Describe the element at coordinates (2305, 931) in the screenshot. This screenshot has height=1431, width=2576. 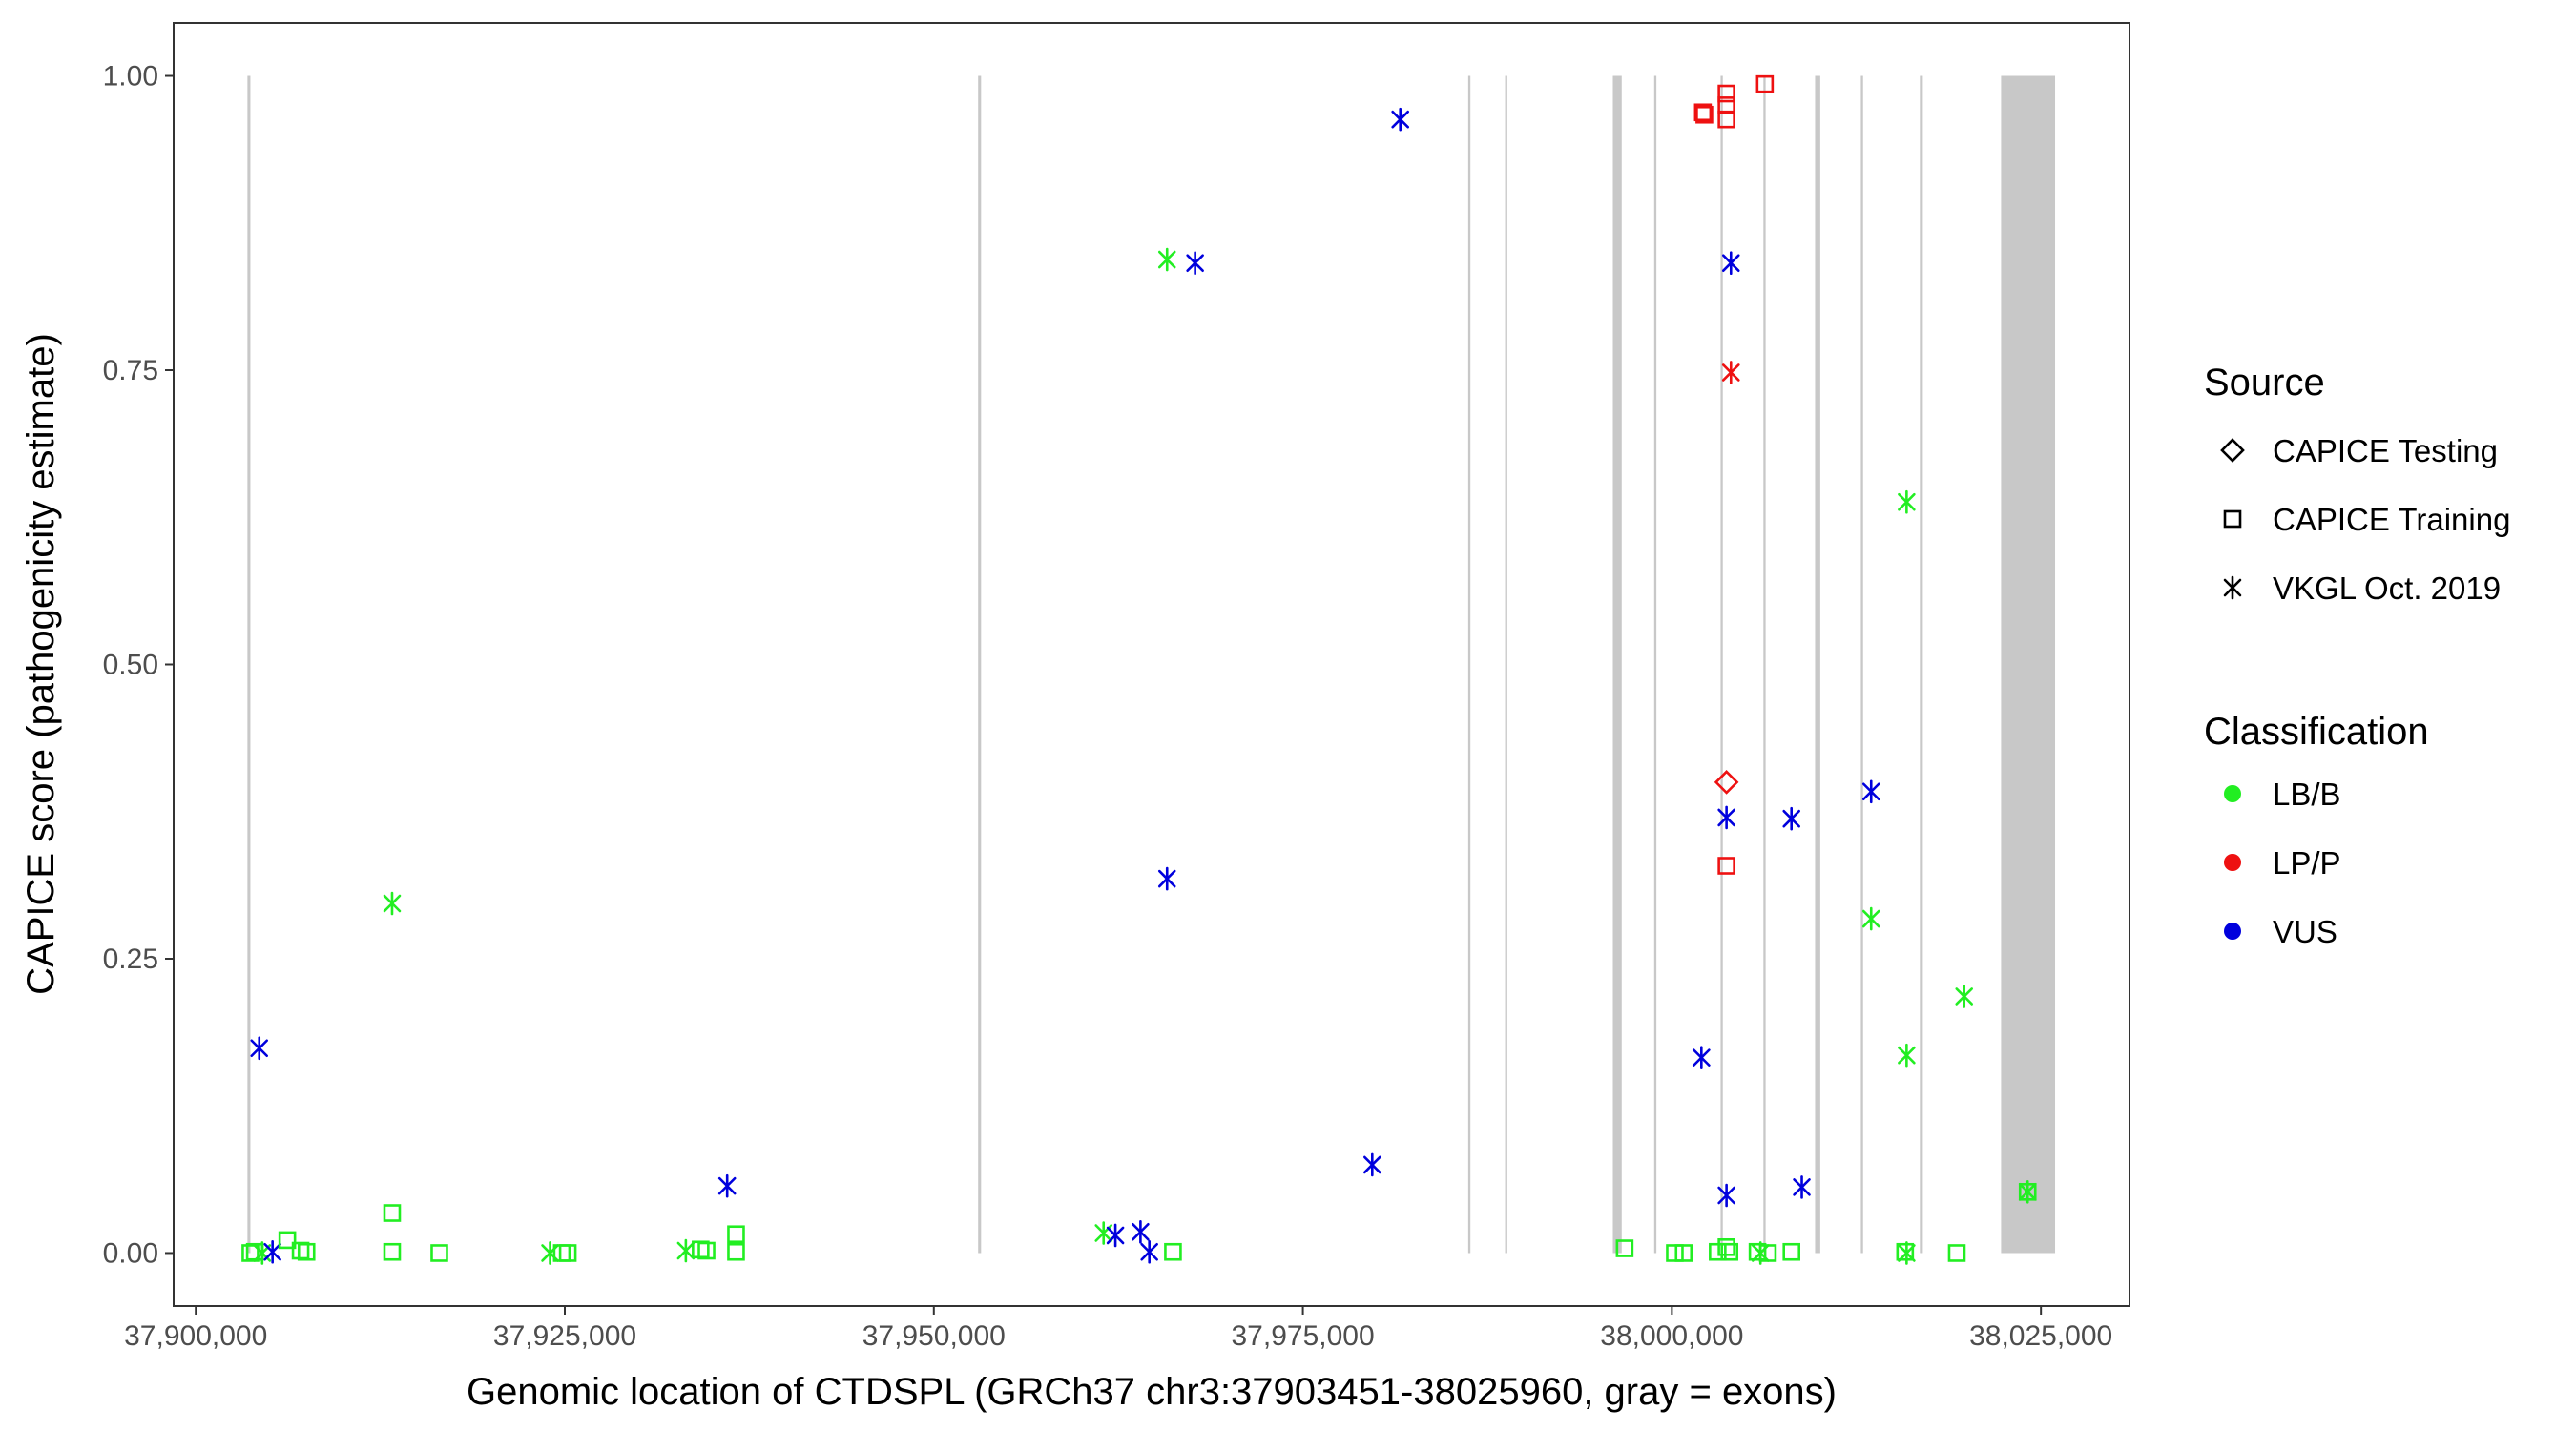
I see `legend-classification-label: VUS` at that location.